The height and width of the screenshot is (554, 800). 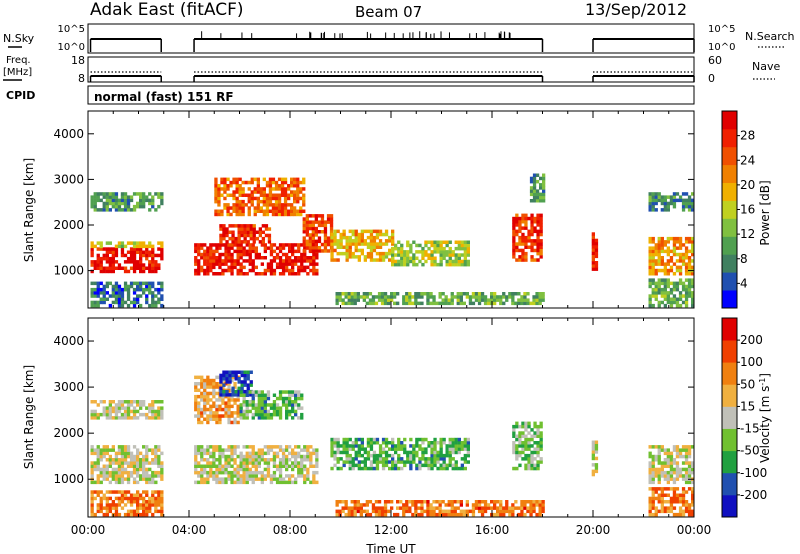 What do you see at coordinates (765, 212) in the screenshot?
I see `power-colorbar-label: Power [dB]` at bounding box center [765, 212].